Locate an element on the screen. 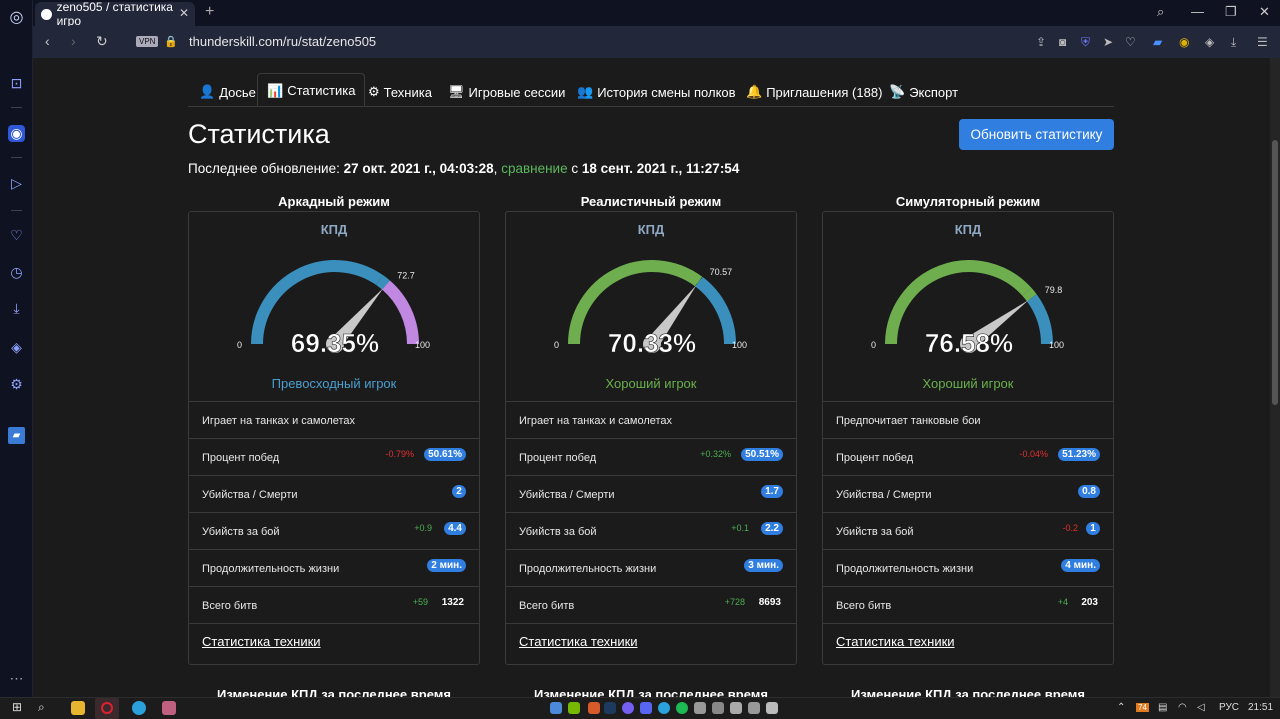 The image size is (1280, 719). tab-label: История смены полков is located at coordinates (666, 92).